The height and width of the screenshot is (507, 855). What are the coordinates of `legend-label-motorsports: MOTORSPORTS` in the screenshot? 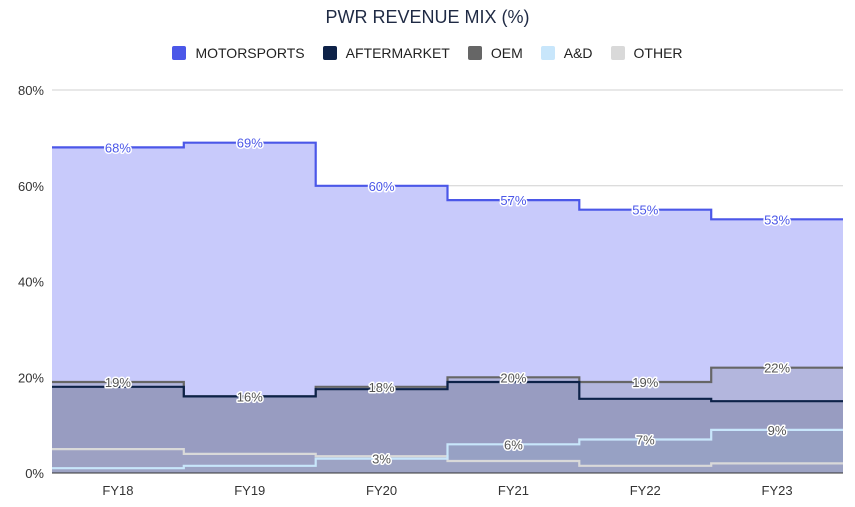 It's located at (250, 53).